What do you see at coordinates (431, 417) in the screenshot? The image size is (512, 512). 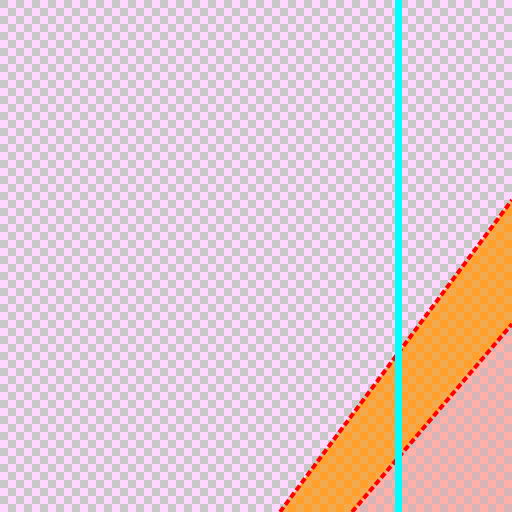 I see `band-lower-edge-line` at bounding box center [431, 417].